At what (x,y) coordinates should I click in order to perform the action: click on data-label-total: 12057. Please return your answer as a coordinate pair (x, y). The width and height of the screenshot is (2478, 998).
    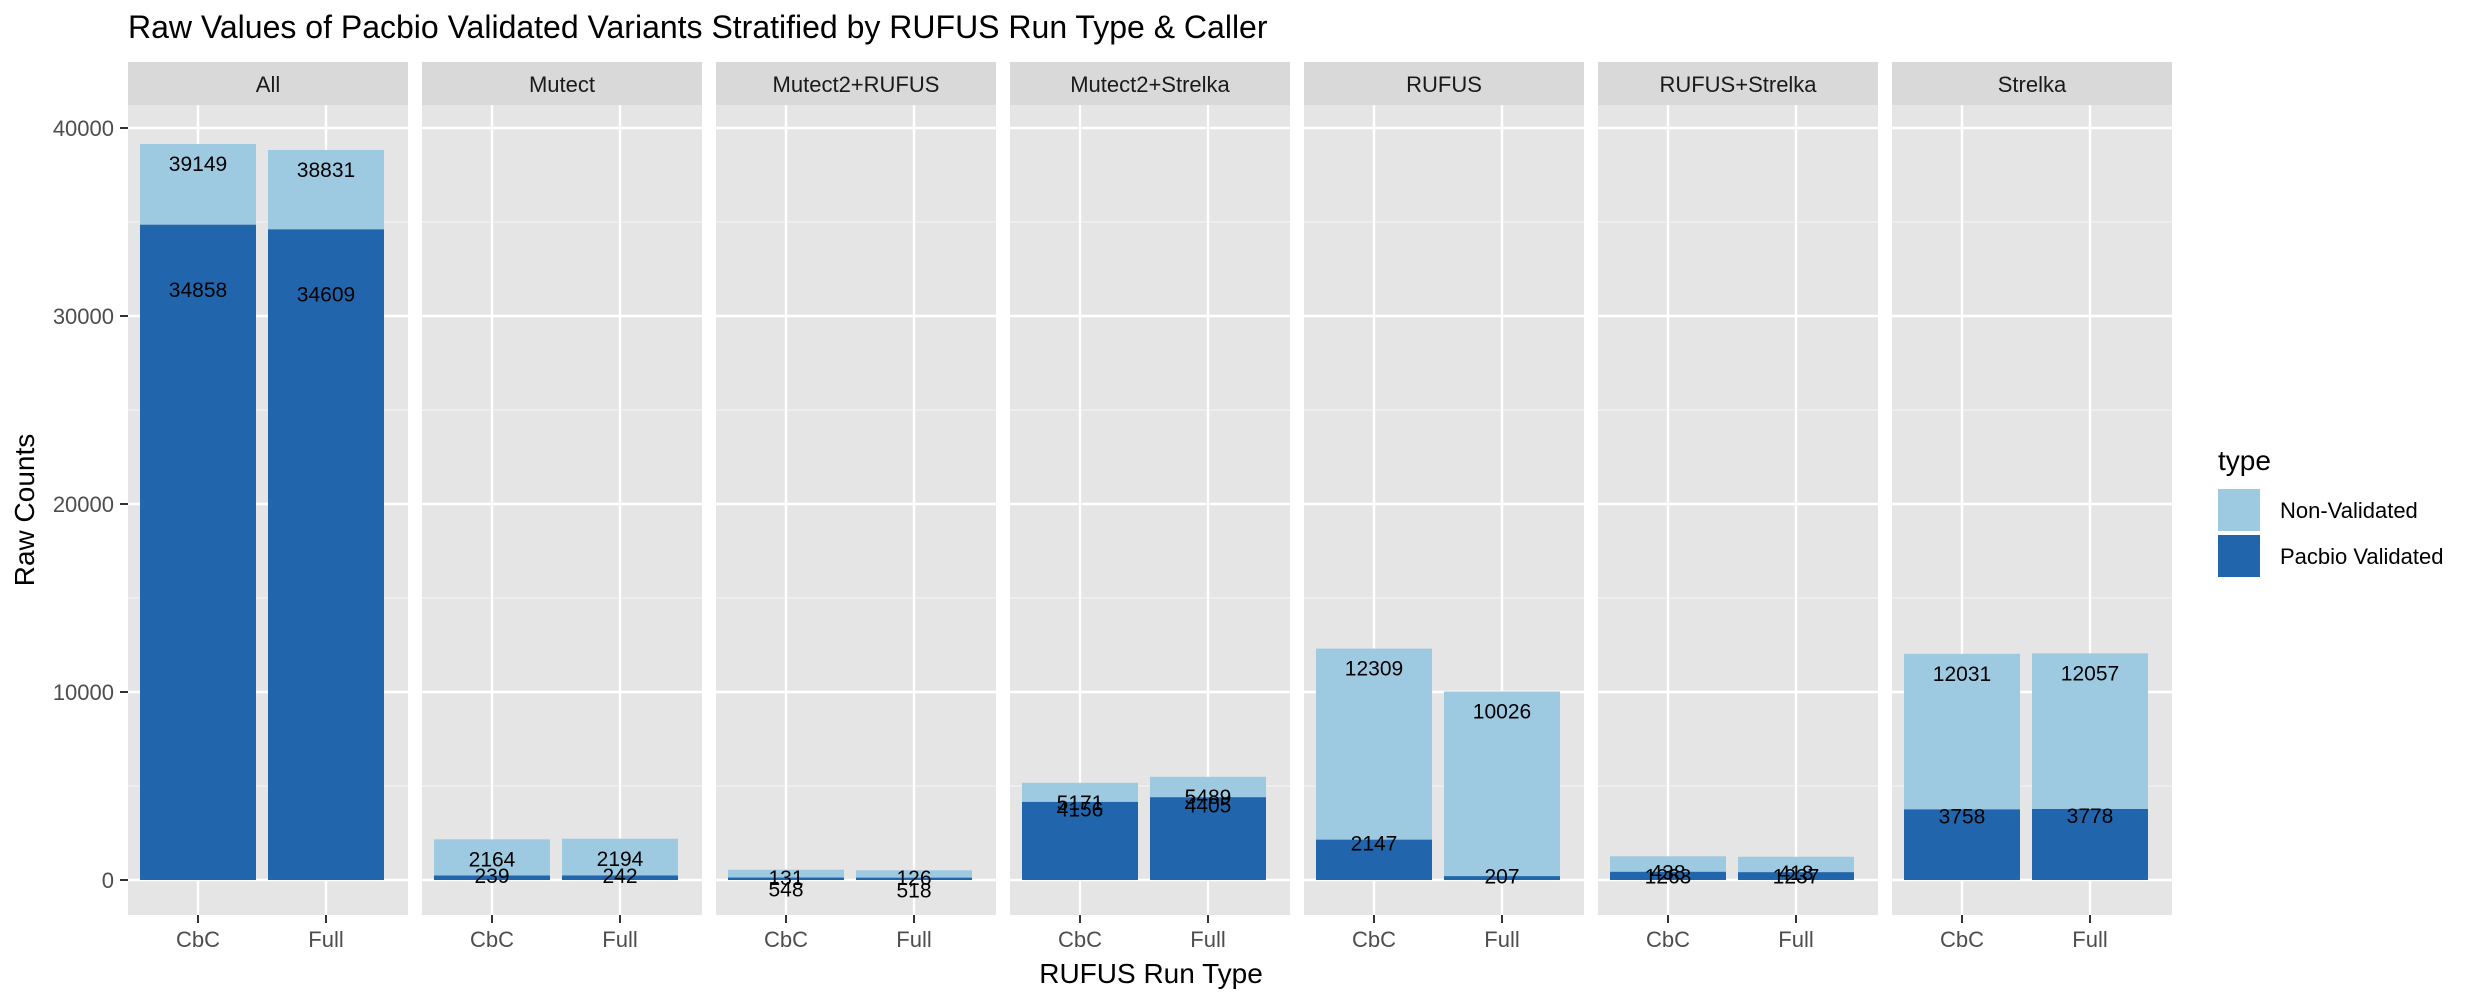
    Looking at the image, I should click on (2090, 673).